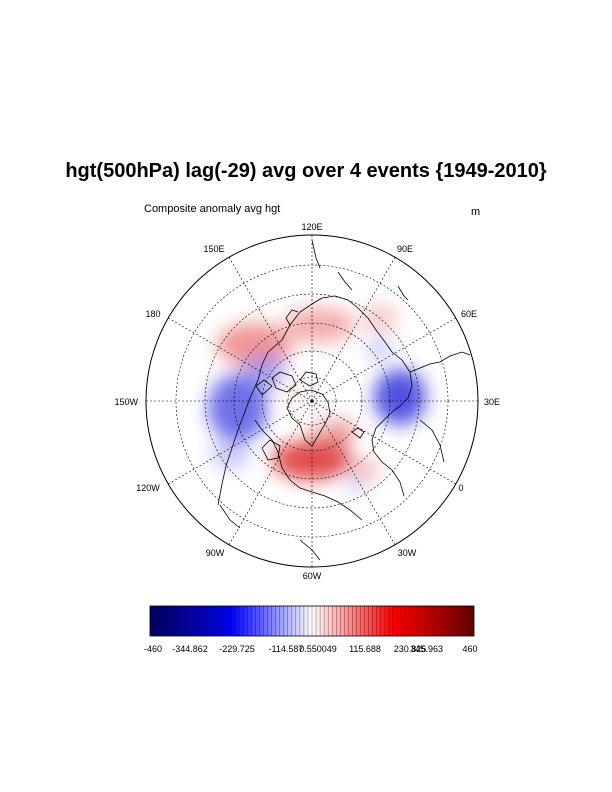 This screenshot has width=612, height=792. Describe the element at coordinates (126, 402) in the screenshot. I see `lon-label: 150W` at that location.